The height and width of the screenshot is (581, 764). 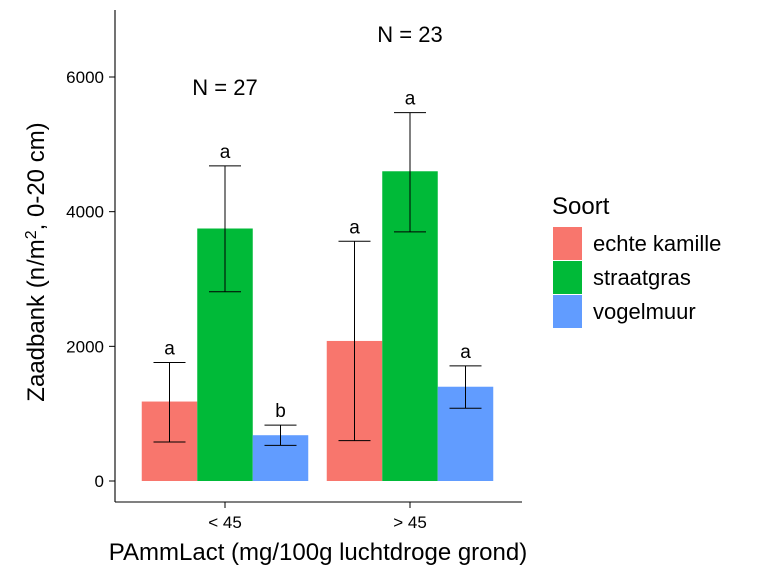 I want to click on legend: Soort echte kamille straatgras vogelmuur, so click(x=636, y=260).